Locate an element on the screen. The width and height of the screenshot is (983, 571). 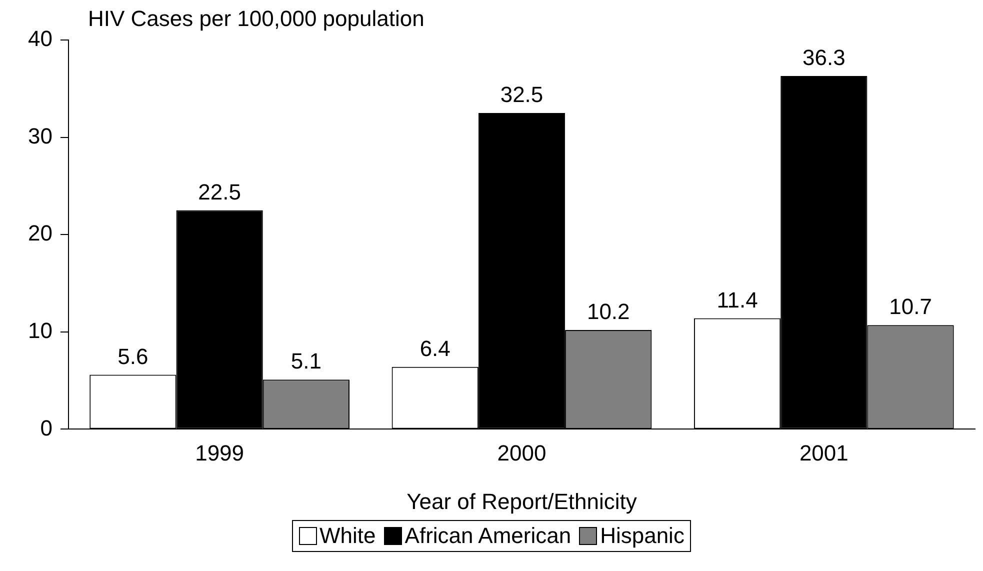
y-tick-label: 30 is located at coordinates (40, 135).